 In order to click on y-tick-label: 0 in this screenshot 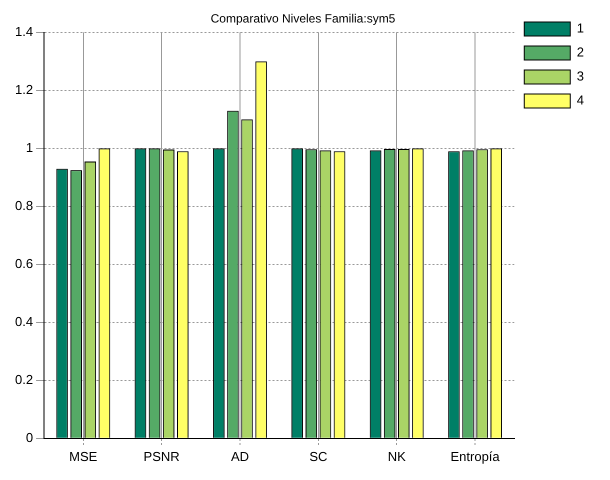, I will do `click(30, 437)`.